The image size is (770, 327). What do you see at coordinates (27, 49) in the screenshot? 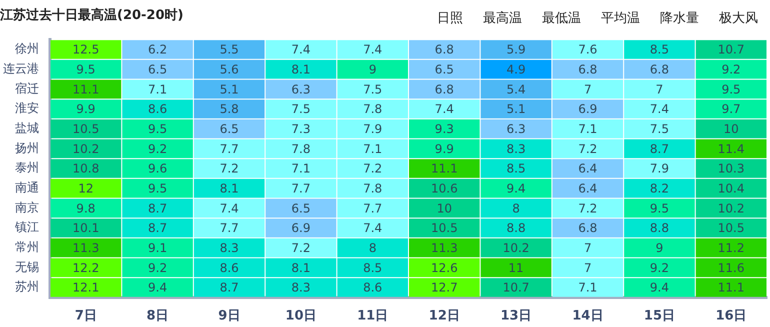
I see `y-tick-label: 徐州` at bounding box center [27, 49].